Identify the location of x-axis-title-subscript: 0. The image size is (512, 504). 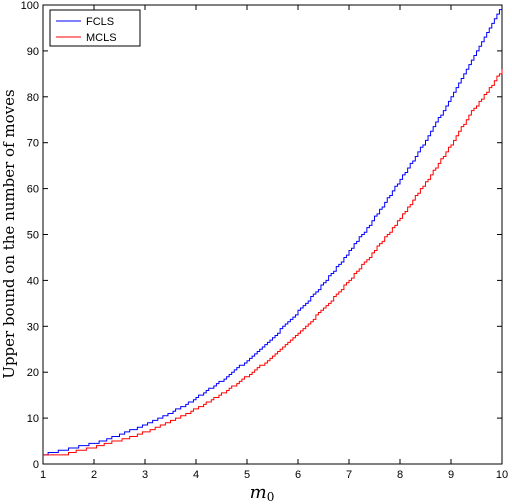
(271, 497).